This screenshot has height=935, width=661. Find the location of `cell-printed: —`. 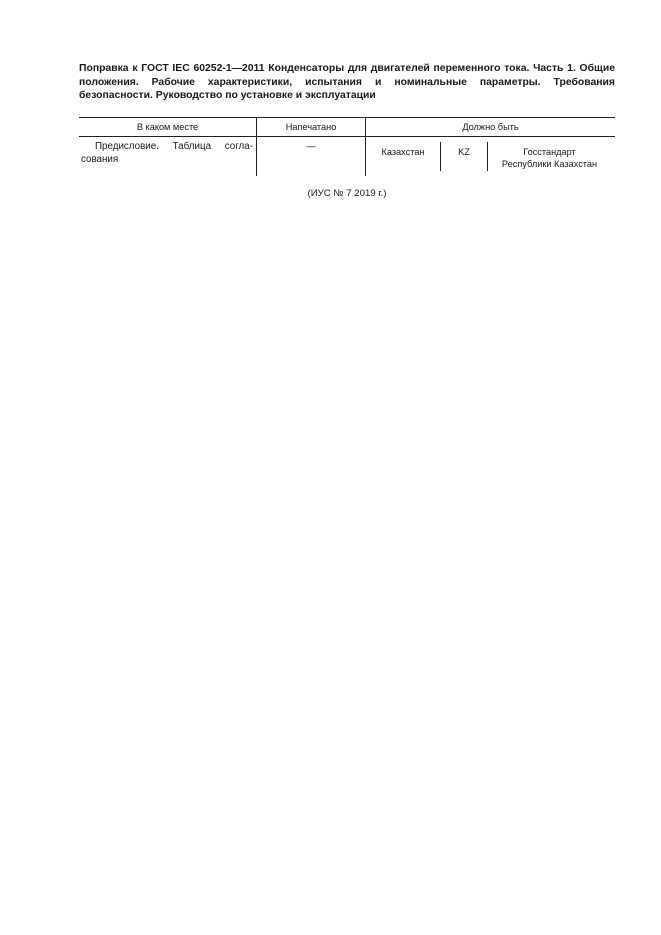

cell-printed: — is located at coordinates (311, 146).